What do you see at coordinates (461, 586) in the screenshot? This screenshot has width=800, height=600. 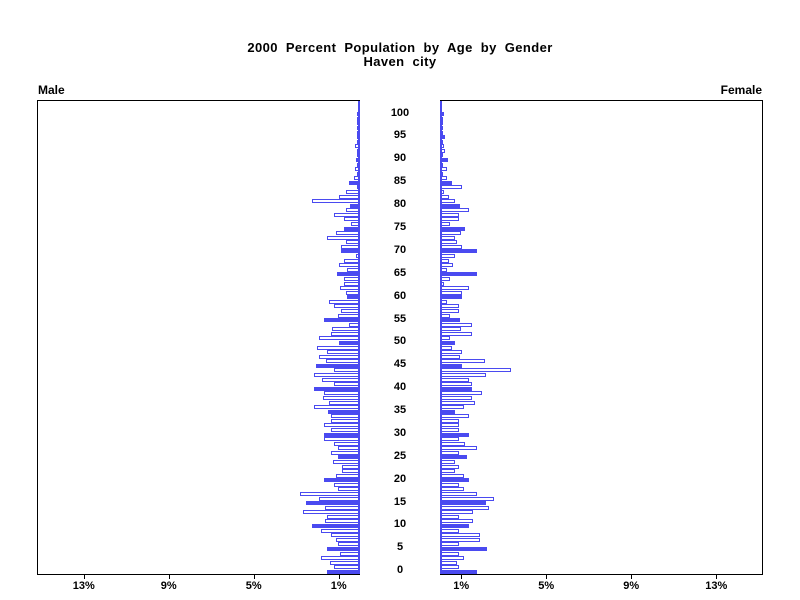 I see `right-x-tick-label-1%: 1%` at bounding box center [461, 586].